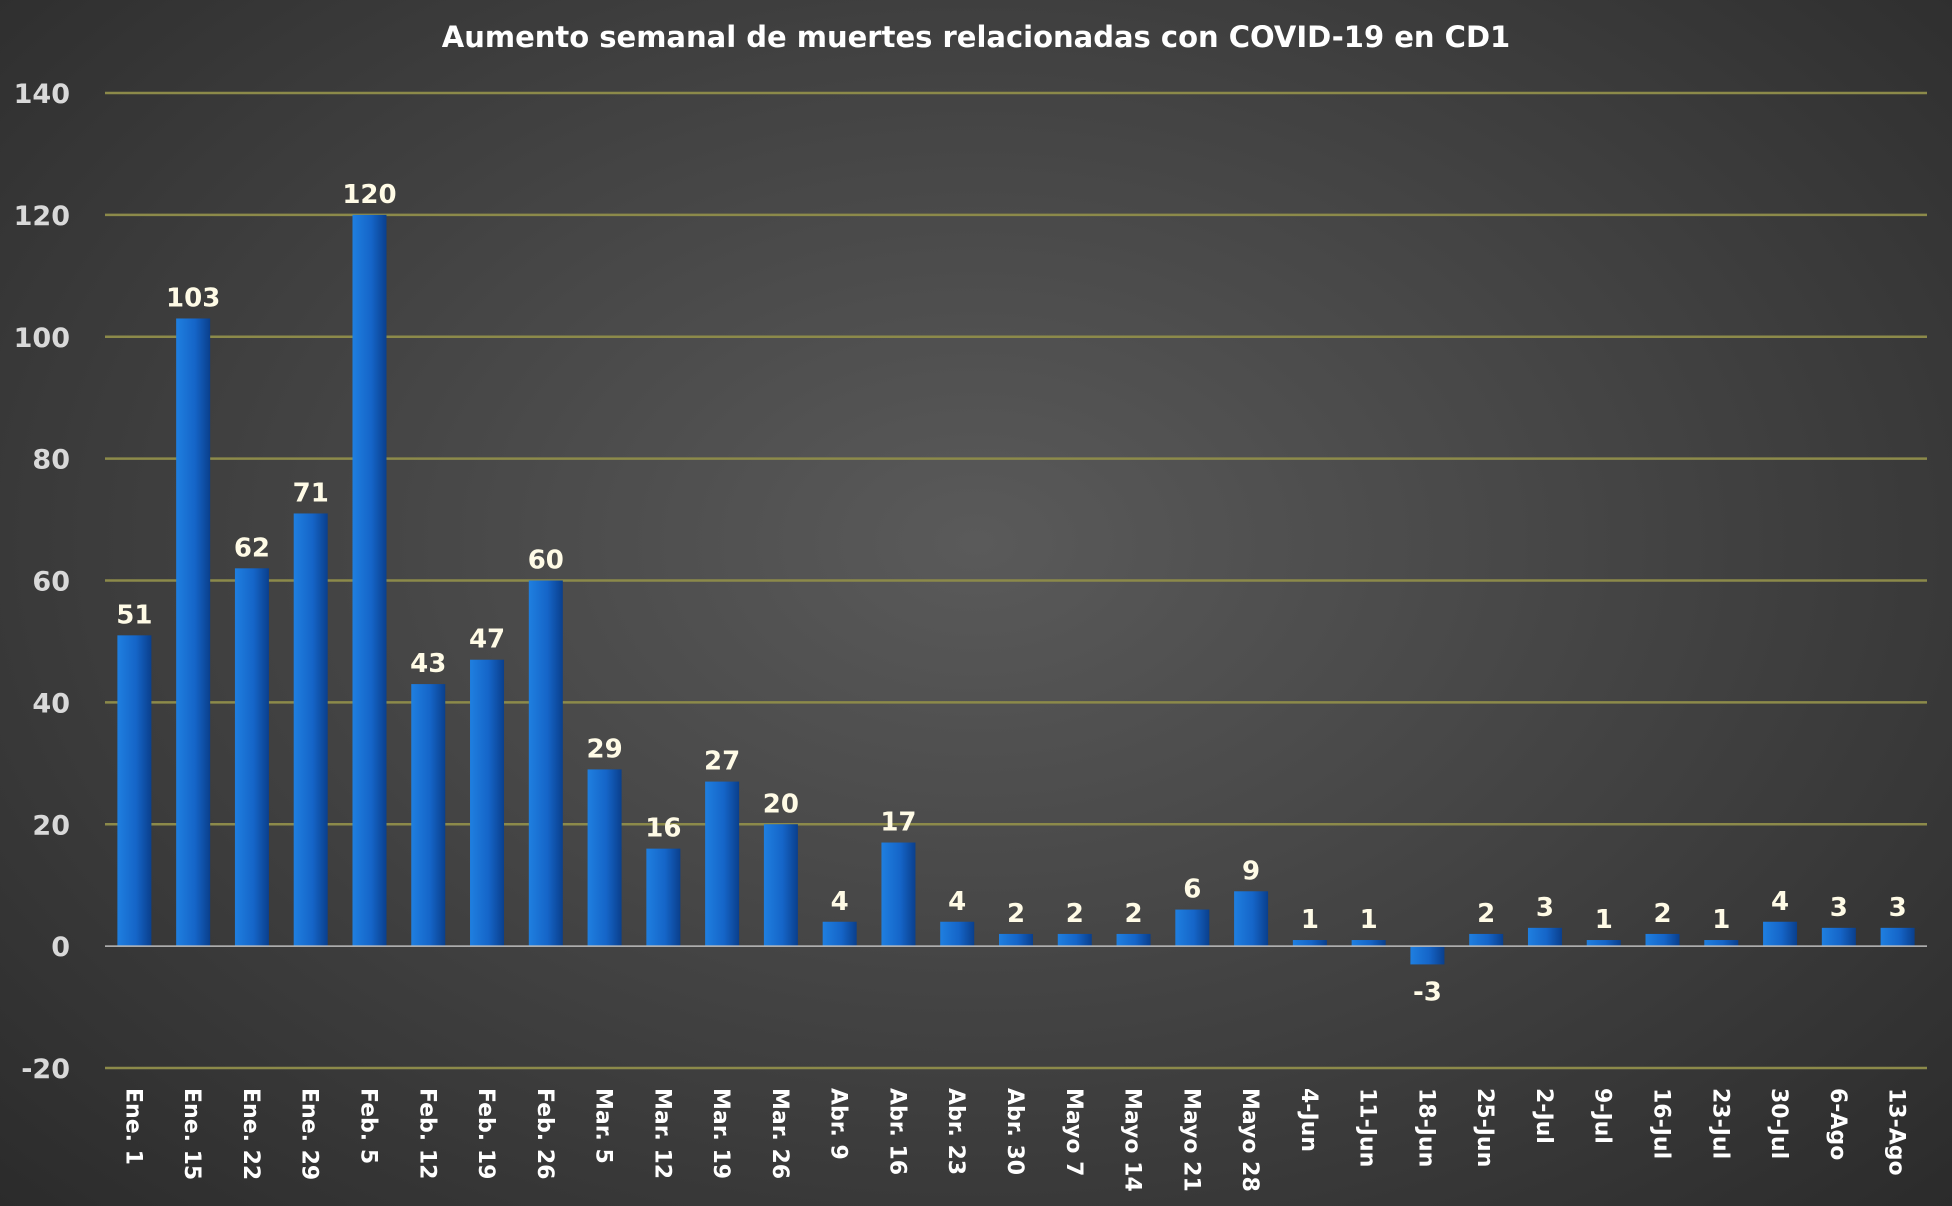 Image resolution: width=1952 pixels, height=1206 pixels. What do you see at coordinates (1427, 992) in the screenshot?
I see `data-label: -3` at bounding box center [1427, 992].